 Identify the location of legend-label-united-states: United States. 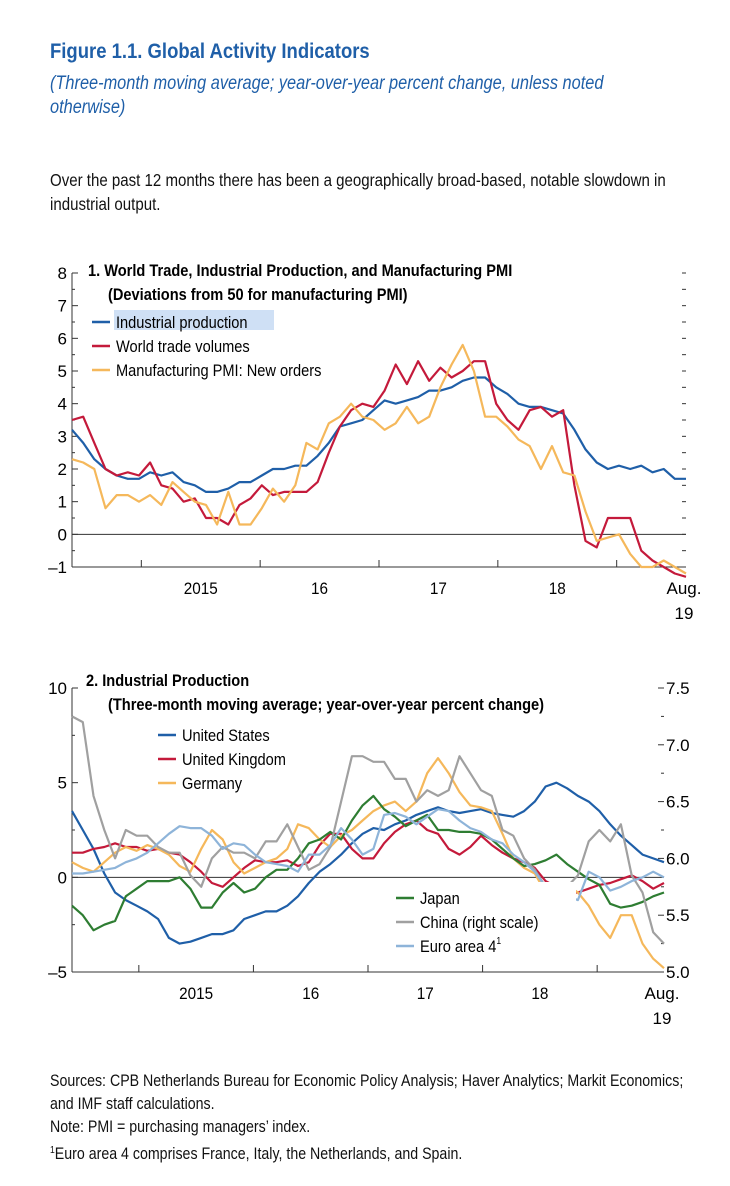
(226, 736).